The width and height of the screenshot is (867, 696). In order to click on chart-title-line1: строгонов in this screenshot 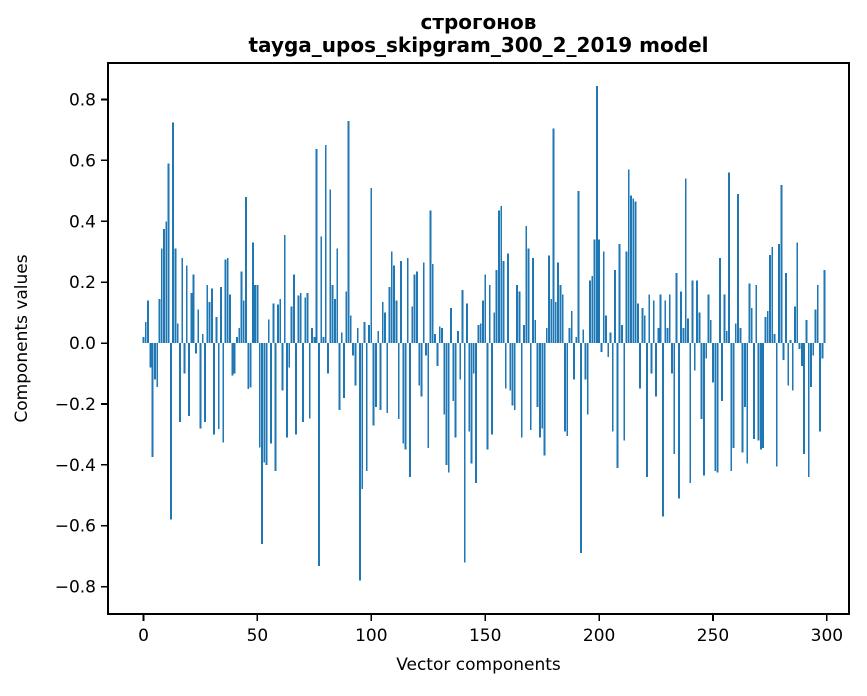, I will do `click(479, 22)`.